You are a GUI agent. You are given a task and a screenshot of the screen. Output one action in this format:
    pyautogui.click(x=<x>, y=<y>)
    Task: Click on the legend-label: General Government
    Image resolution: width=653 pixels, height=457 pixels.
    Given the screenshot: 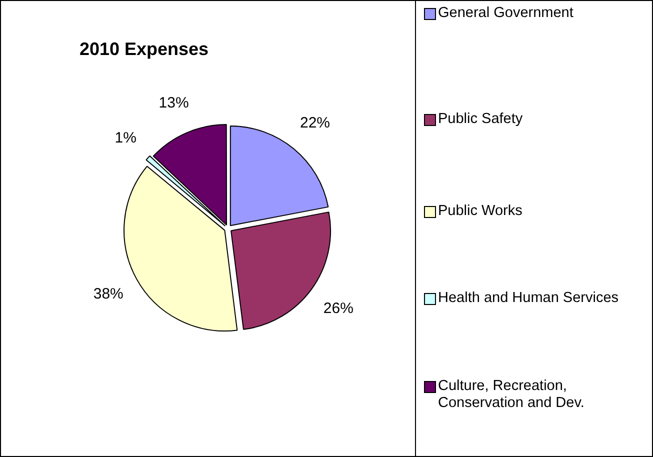 What is the action you would take?
    pyautogui.click(x=506, y=13)
    